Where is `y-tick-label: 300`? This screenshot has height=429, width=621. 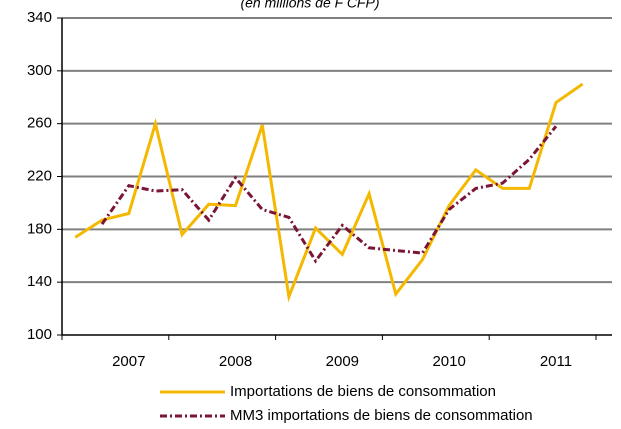
y-tick-label: 300 is located at coordinates (39, 70).